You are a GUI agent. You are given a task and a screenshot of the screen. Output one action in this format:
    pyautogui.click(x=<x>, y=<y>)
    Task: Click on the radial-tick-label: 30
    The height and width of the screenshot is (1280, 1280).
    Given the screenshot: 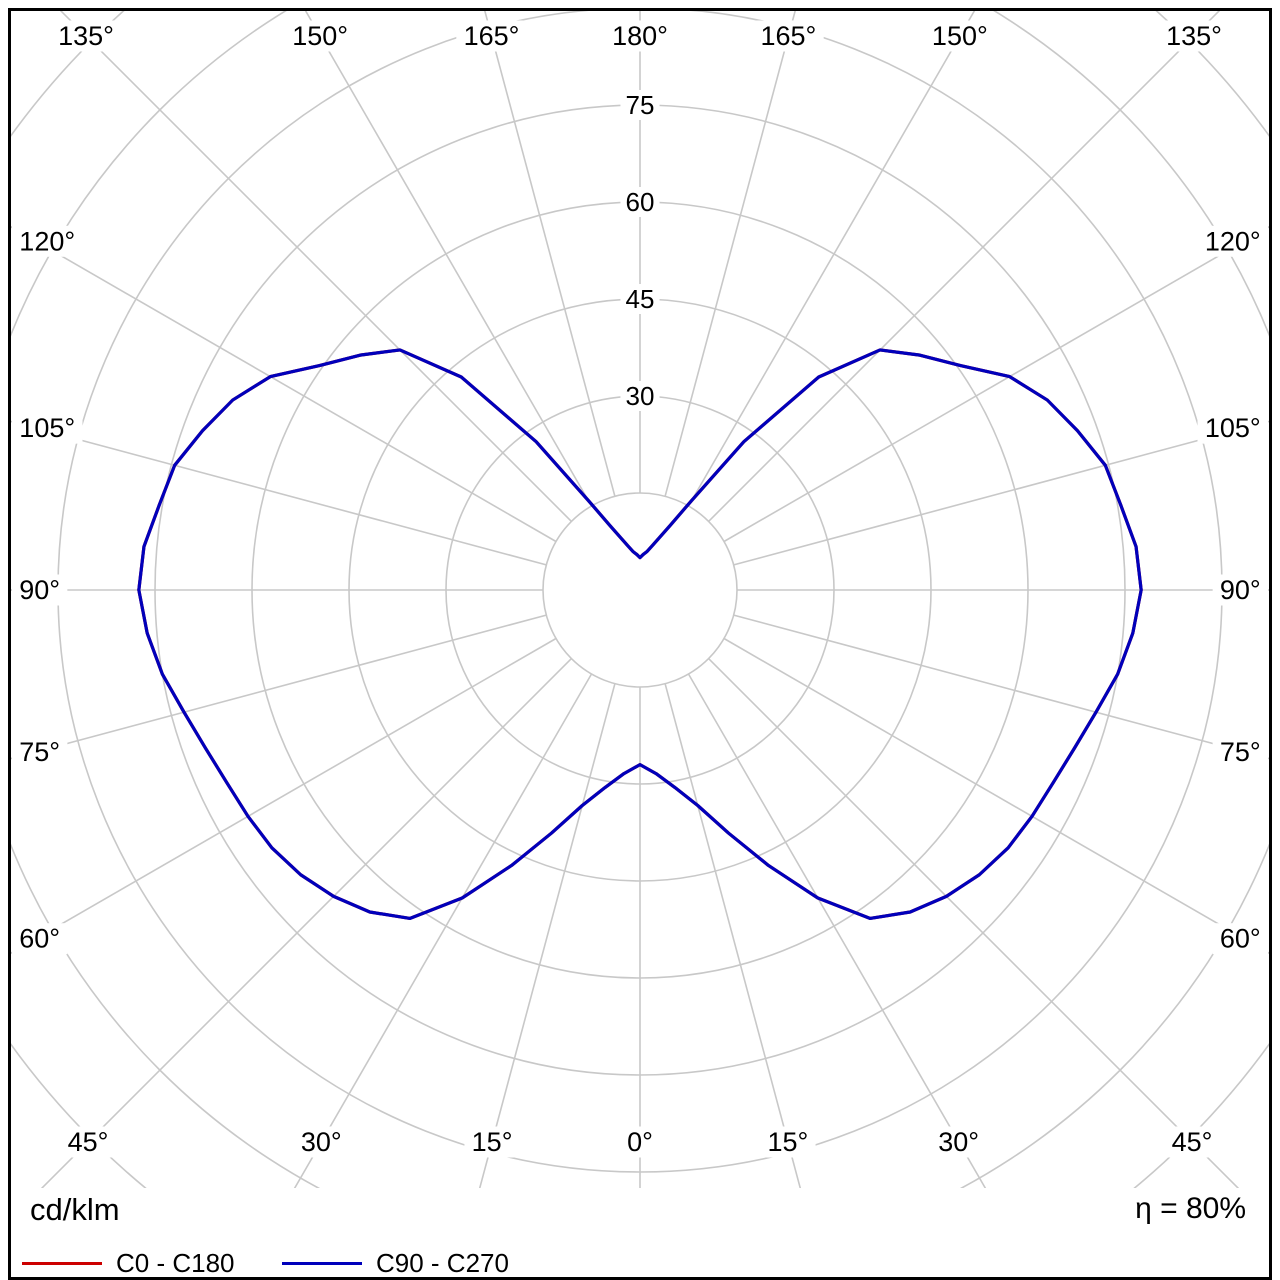 What is the action you would take?
    pyautogui.click(x=640, y=396)
    